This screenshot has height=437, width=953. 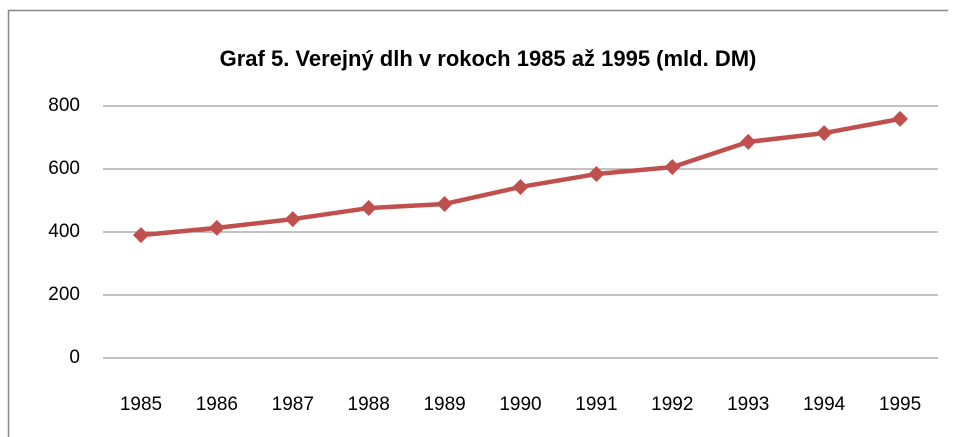 I want to click on x-tick-label: 1991, so click(x=596, y=404).